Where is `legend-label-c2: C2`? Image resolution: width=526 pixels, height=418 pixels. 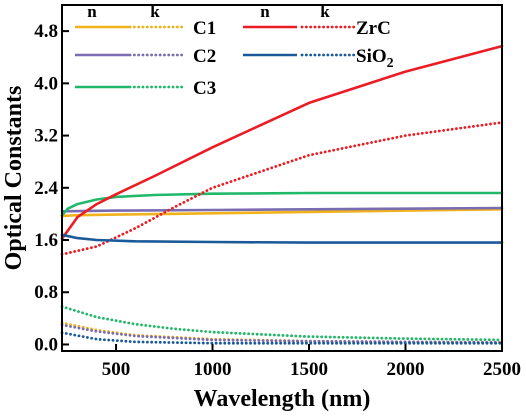 legend-label-c2: C2 is located at coordinates (204, 56).